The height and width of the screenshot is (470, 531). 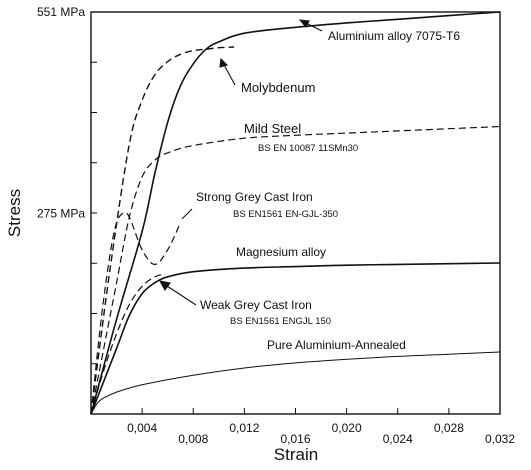 What do you see at coordinates (285, 214) in the screenshot?
I see `sublabel-strong-grey-cast-iron: BS EN1561 EN-GJL-350` at bounding box center [285, 214].